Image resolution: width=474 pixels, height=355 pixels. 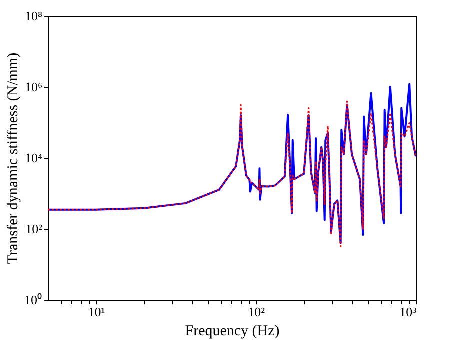 What do you see at coordinates (232, 332) in the screenshot?
I see `x-axis-title: Frequency (Hz)` at bounding box center [232, 332].